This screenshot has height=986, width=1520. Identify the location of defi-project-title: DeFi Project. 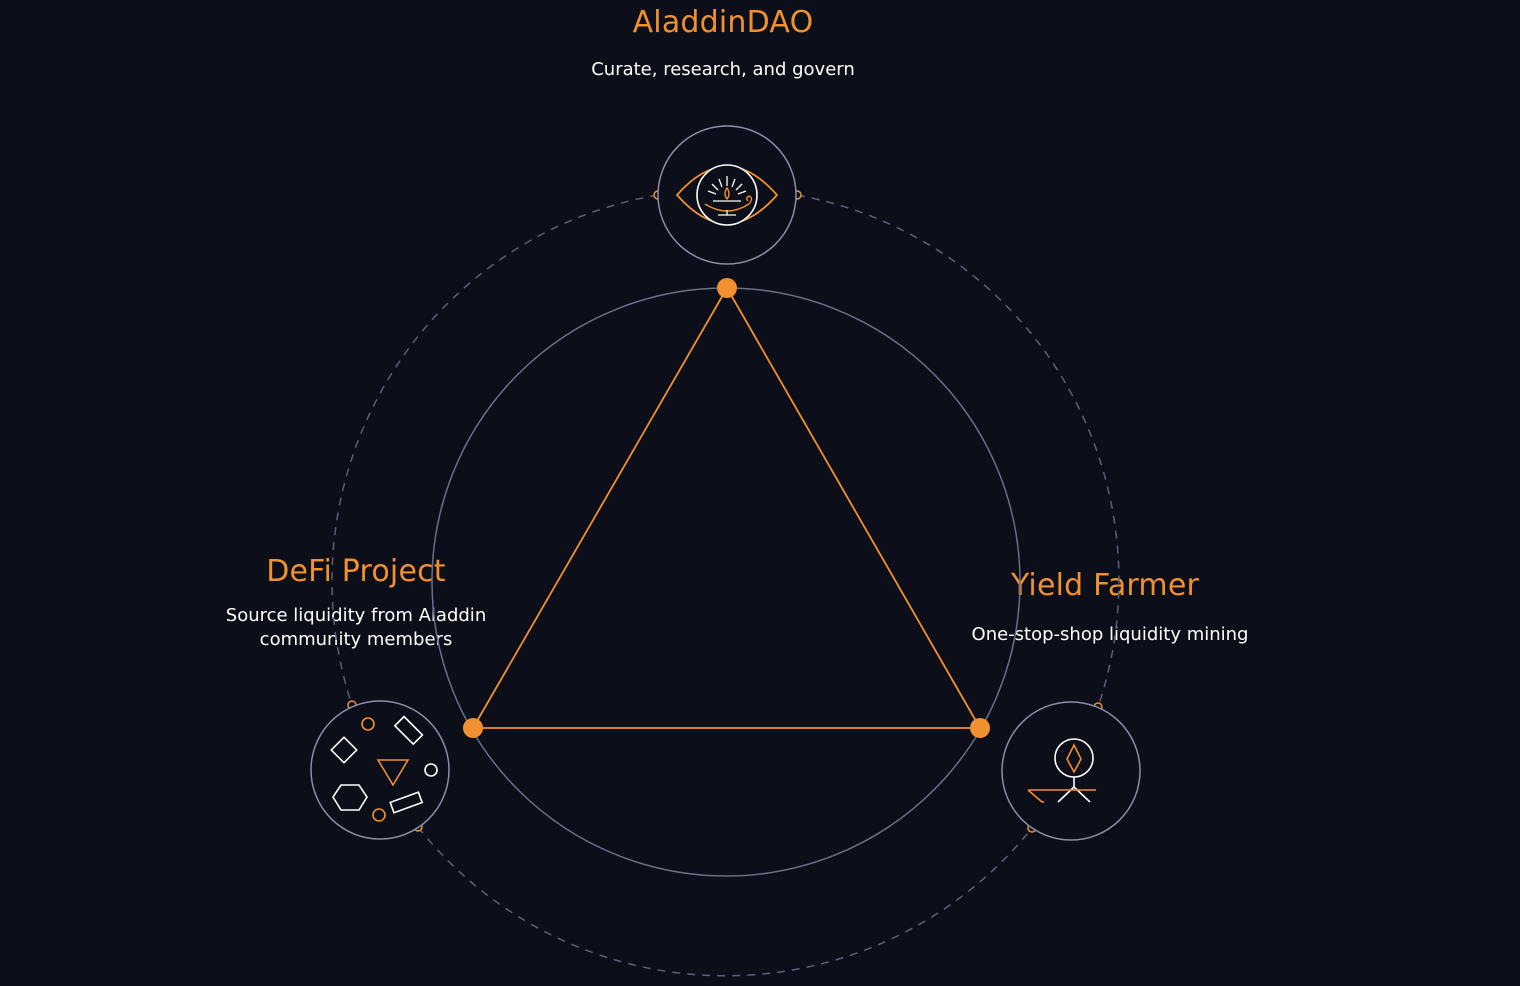
(356, 571).